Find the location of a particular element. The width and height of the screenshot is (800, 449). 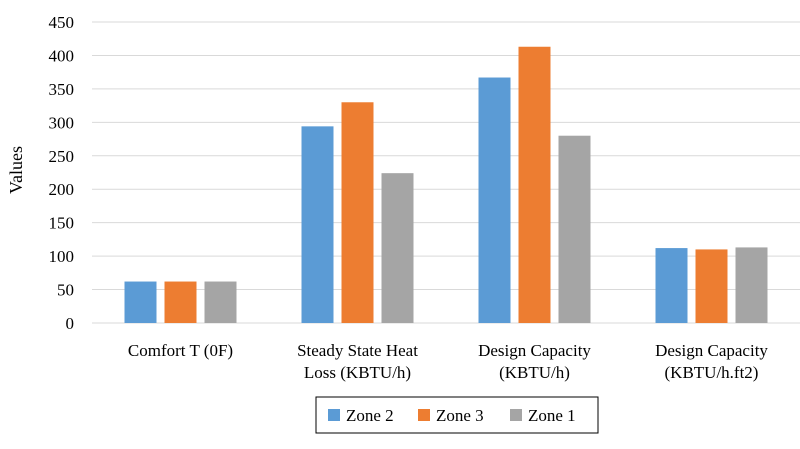

legend: Zone 2 Zone 3 Zone 1 is located at coordinates (457, 415).